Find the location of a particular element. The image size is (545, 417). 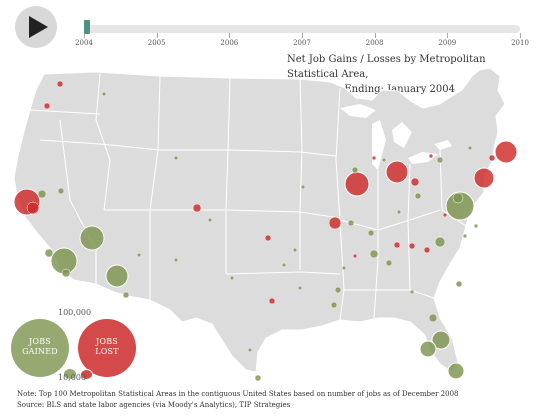

legend-jobs-lost: JOBS LOST is located at coordinates (107, 348).